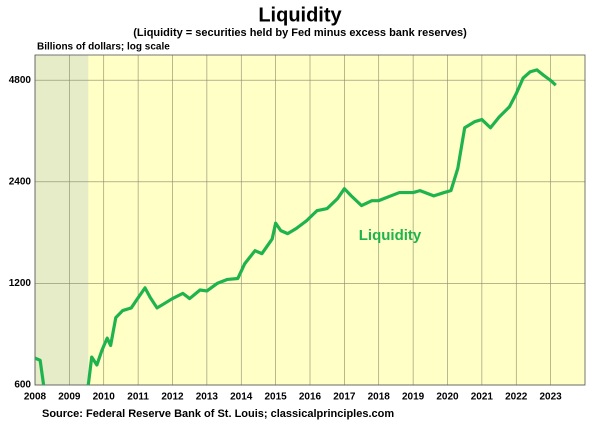 The width and height of the screenshot is (600, 435). Describe the element at coordinates (22, 385) in the screenshot. I see `y-tick-label: 600` at that location.